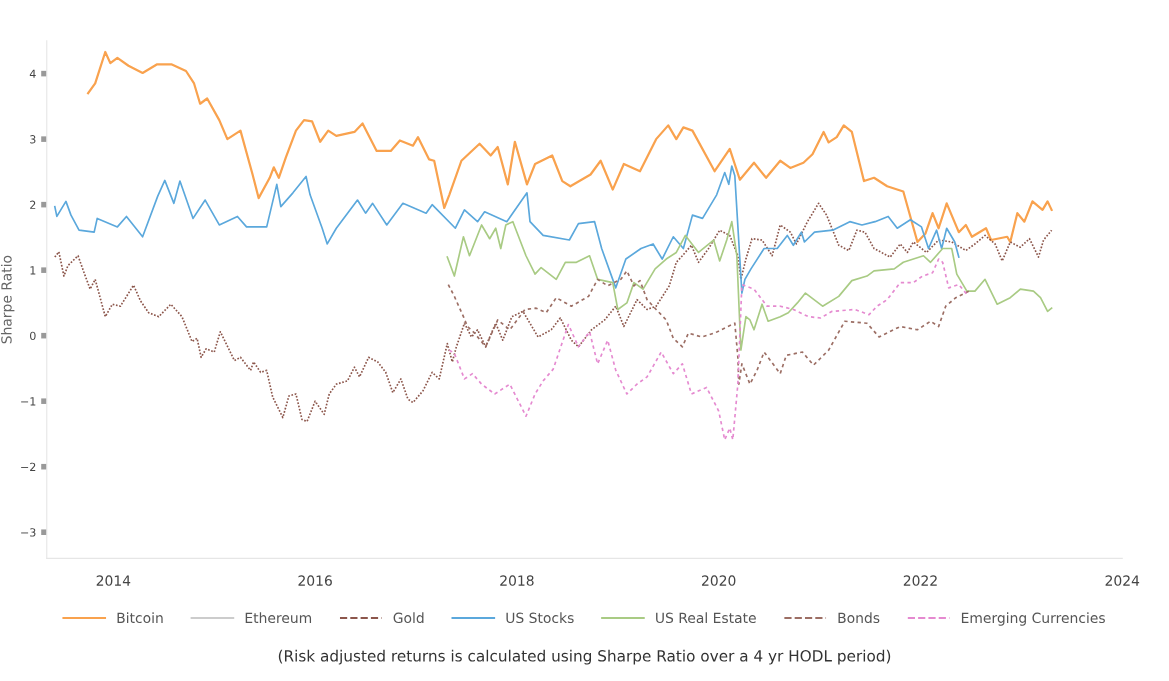 This screenshot has height=681, width=1169. I want to click on x-tick-label: 2020, so click(719, 580).